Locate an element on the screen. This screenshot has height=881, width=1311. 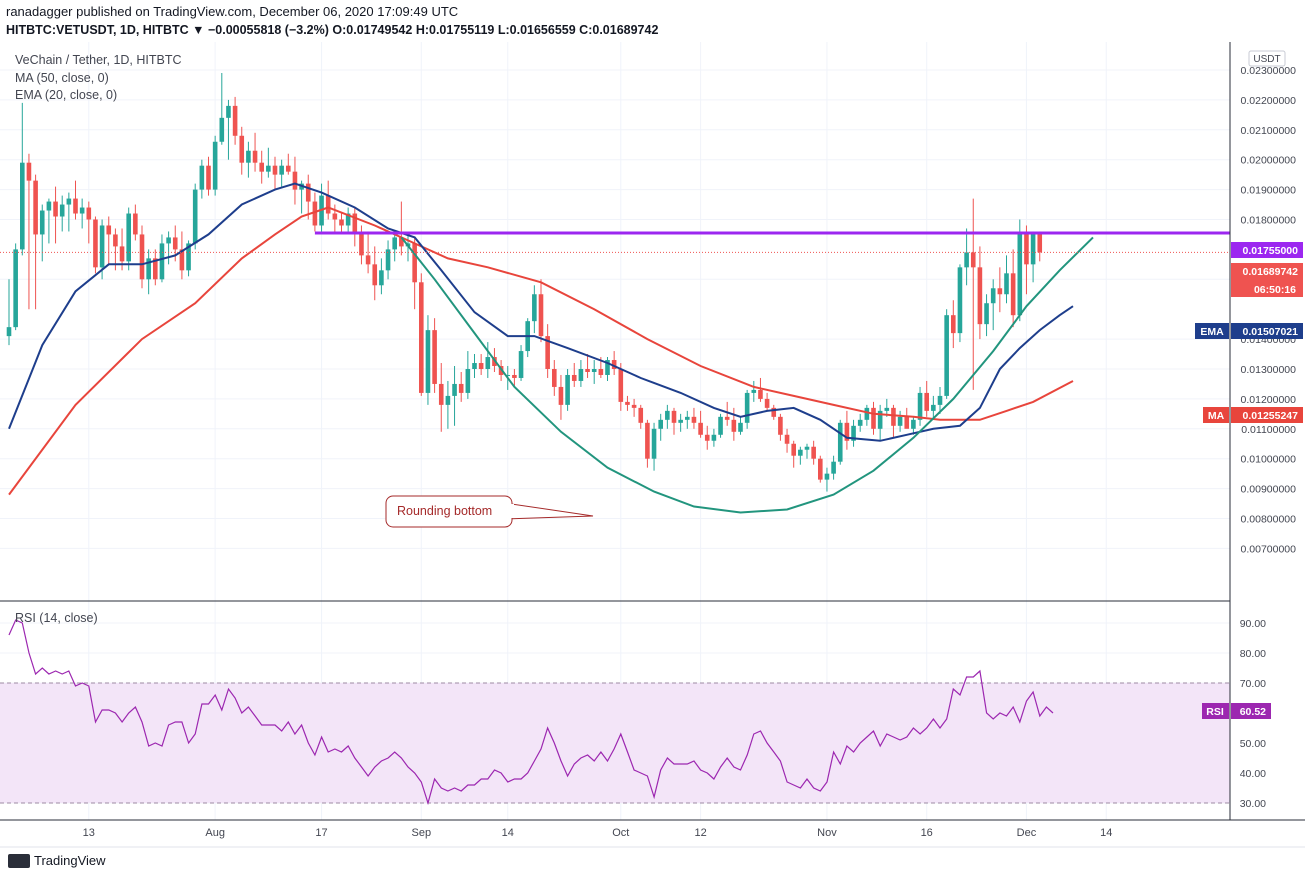
time-tick-label: 14 is located at coordinates (1106, 833).